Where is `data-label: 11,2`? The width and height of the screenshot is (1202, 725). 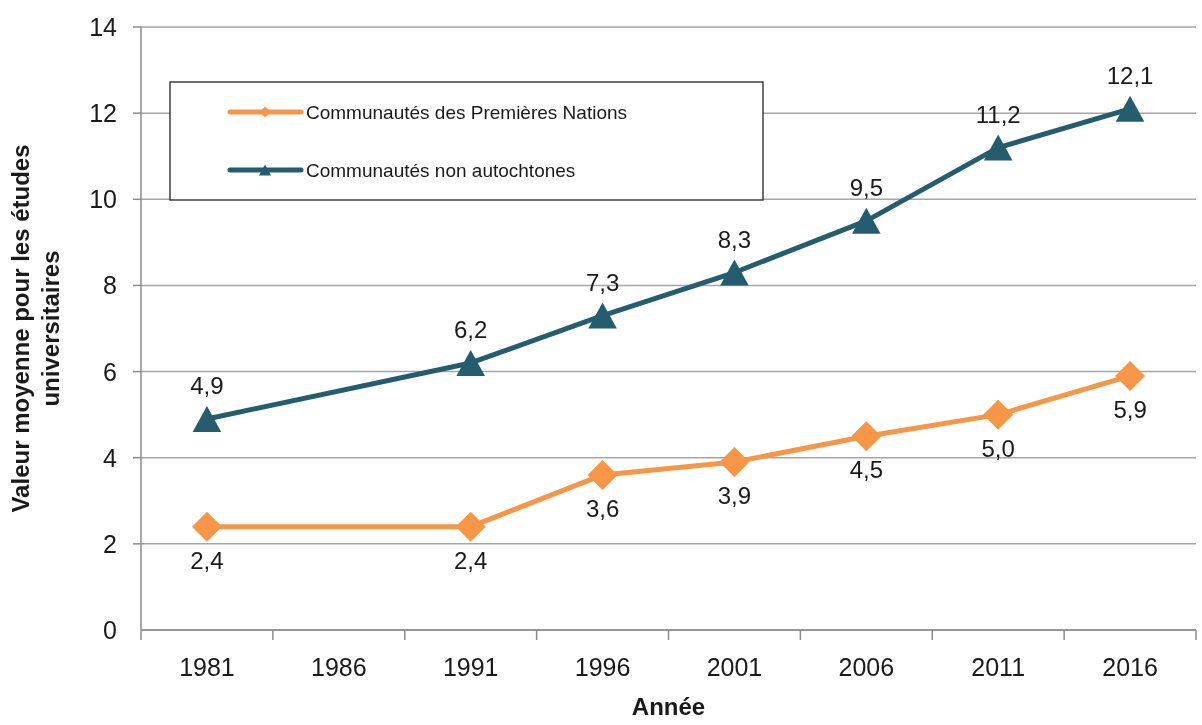
data-label: 11,2 is located at coordinates (998, 114).